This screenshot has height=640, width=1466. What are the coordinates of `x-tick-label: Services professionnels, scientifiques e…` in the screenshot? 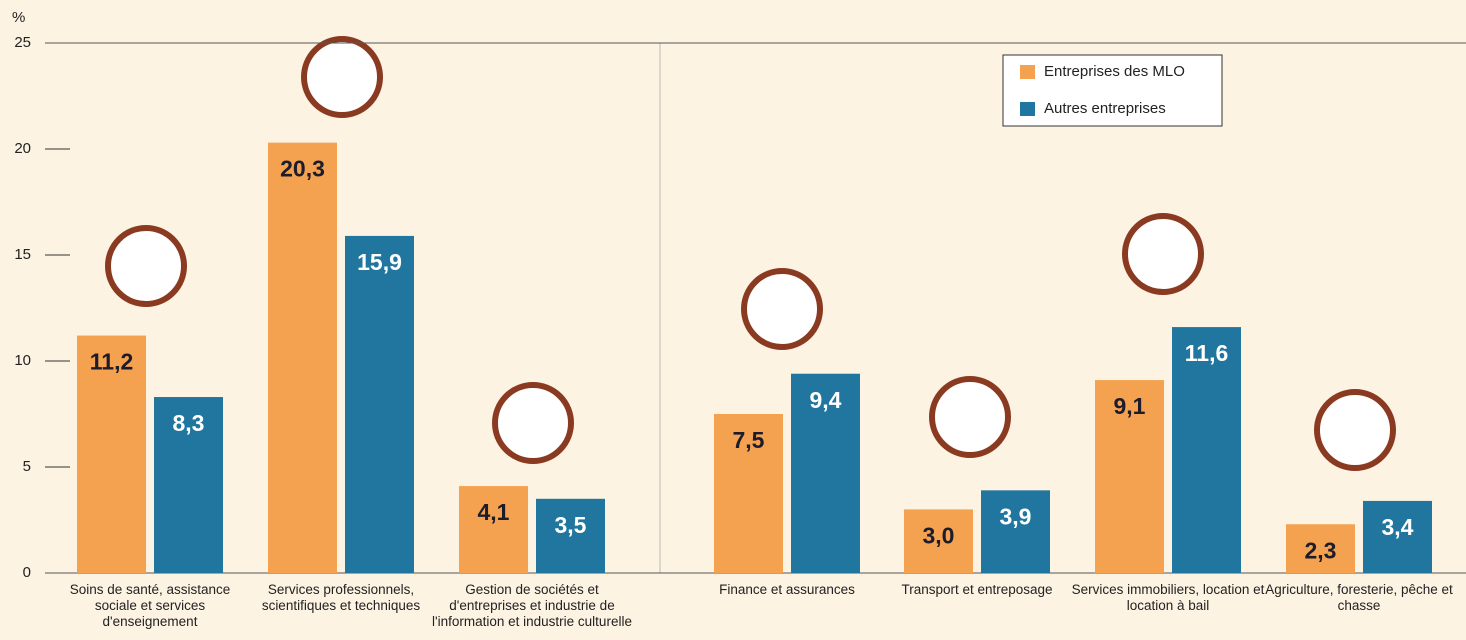 It's located at (341, 597).